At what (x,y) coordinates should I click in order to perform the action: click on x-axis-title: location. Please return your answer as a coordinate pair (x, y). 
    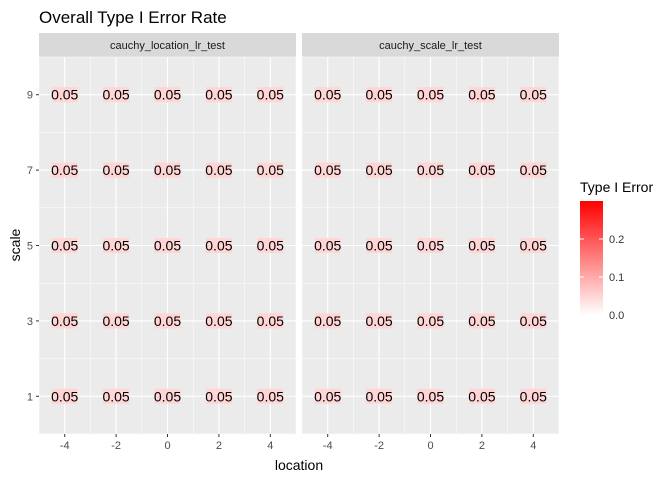
    Looking at the image, I should click on (299, 465).